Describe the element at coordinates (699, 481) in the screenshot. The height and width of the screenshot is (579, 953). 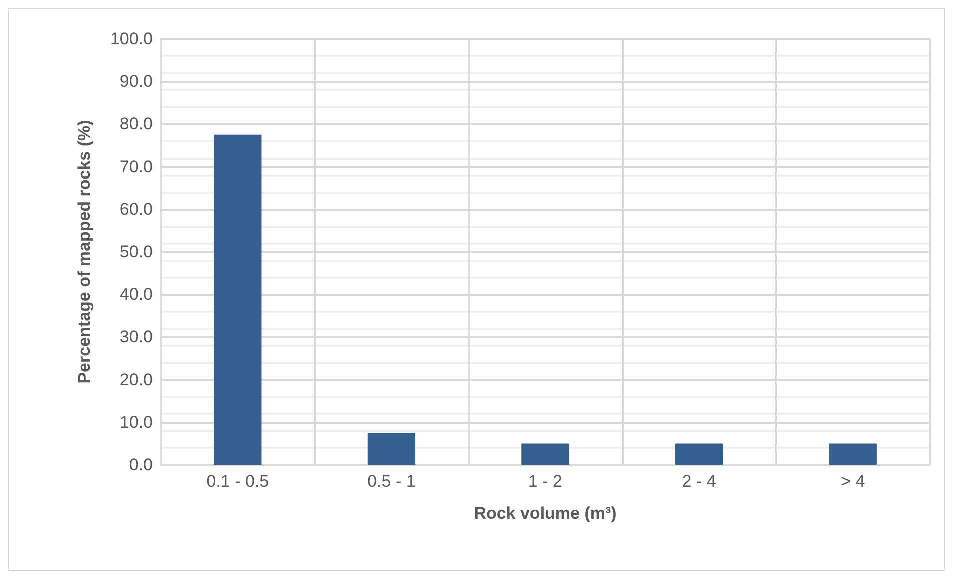
I see `x-tick-label: 2 - 4` at that location.